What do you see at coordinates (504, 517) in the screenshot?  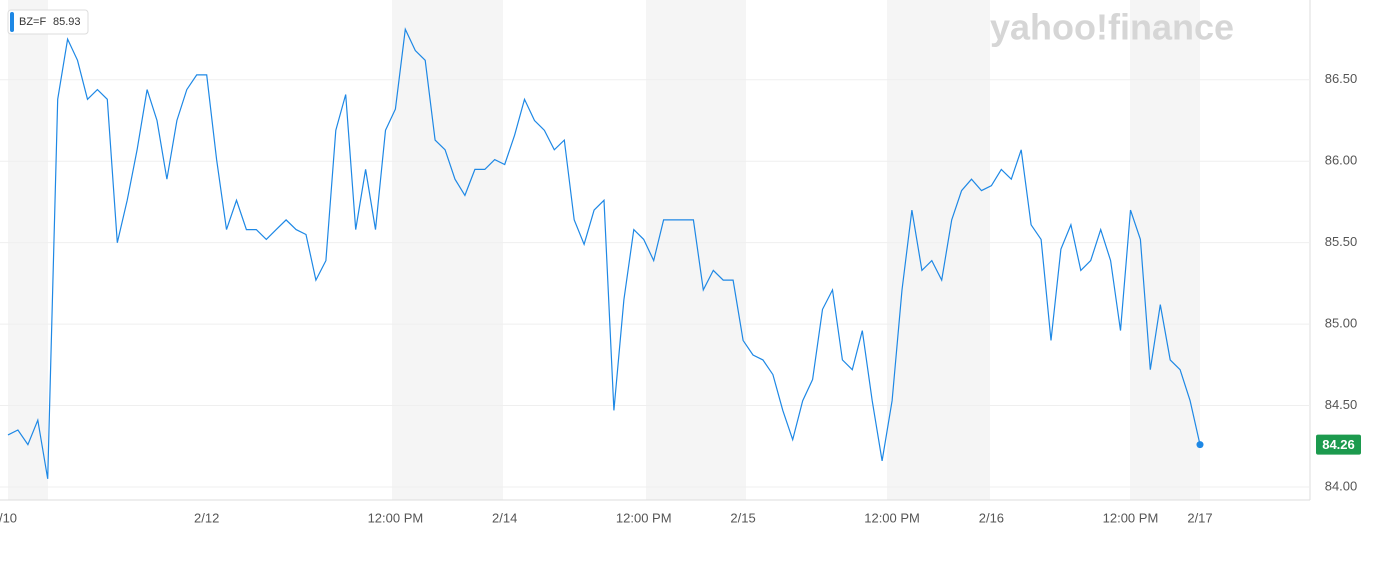 I see `x-tick-label: 2/14` at bounding box center [504, 517].